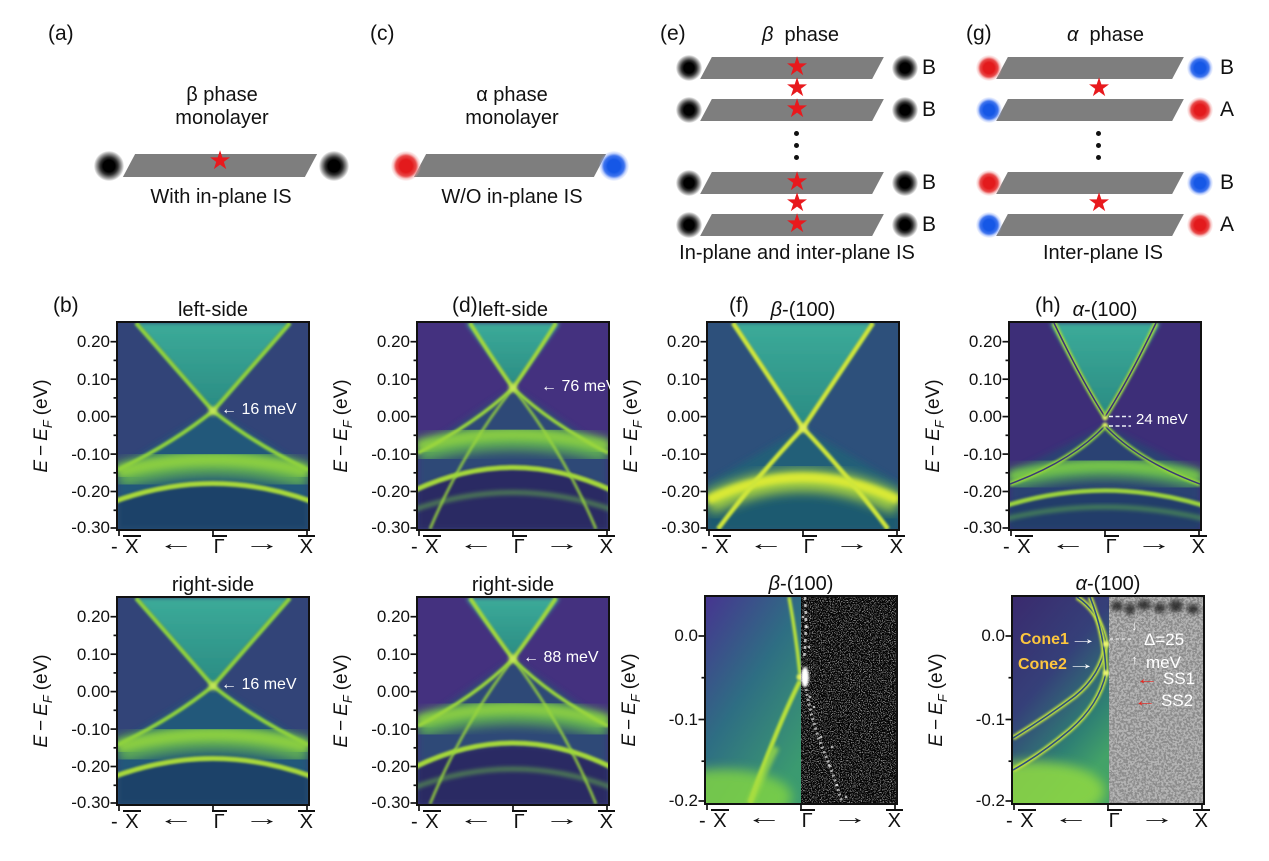  What do you see at coordinates (1105, 310) in the screenshot?
I see `plot-title: α-(100)` at bounding box center [1105, 310].